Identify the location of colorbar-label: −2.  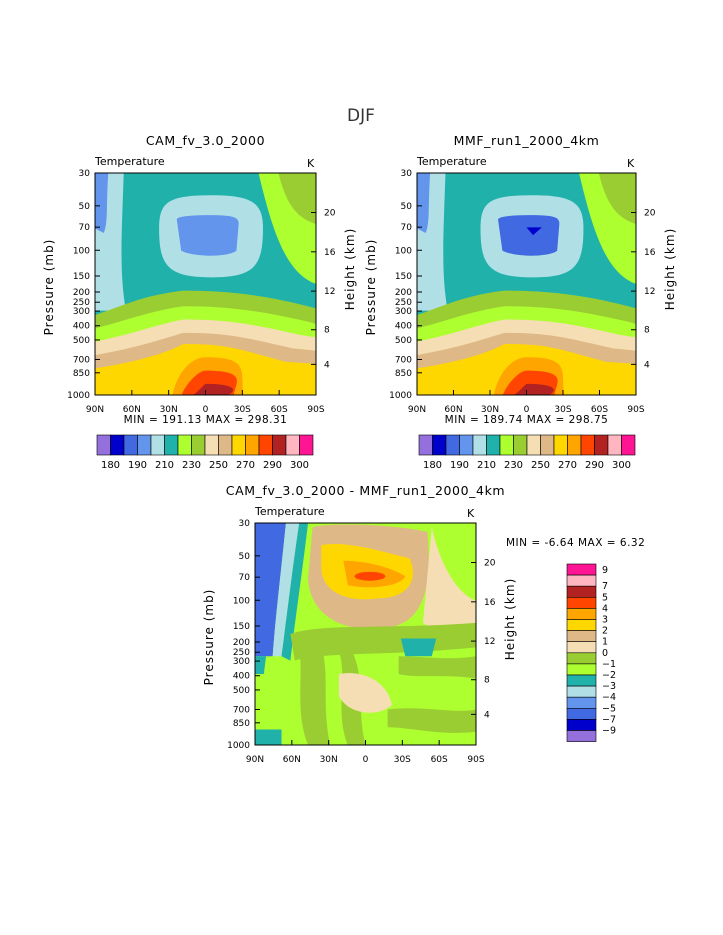
(609, 675).